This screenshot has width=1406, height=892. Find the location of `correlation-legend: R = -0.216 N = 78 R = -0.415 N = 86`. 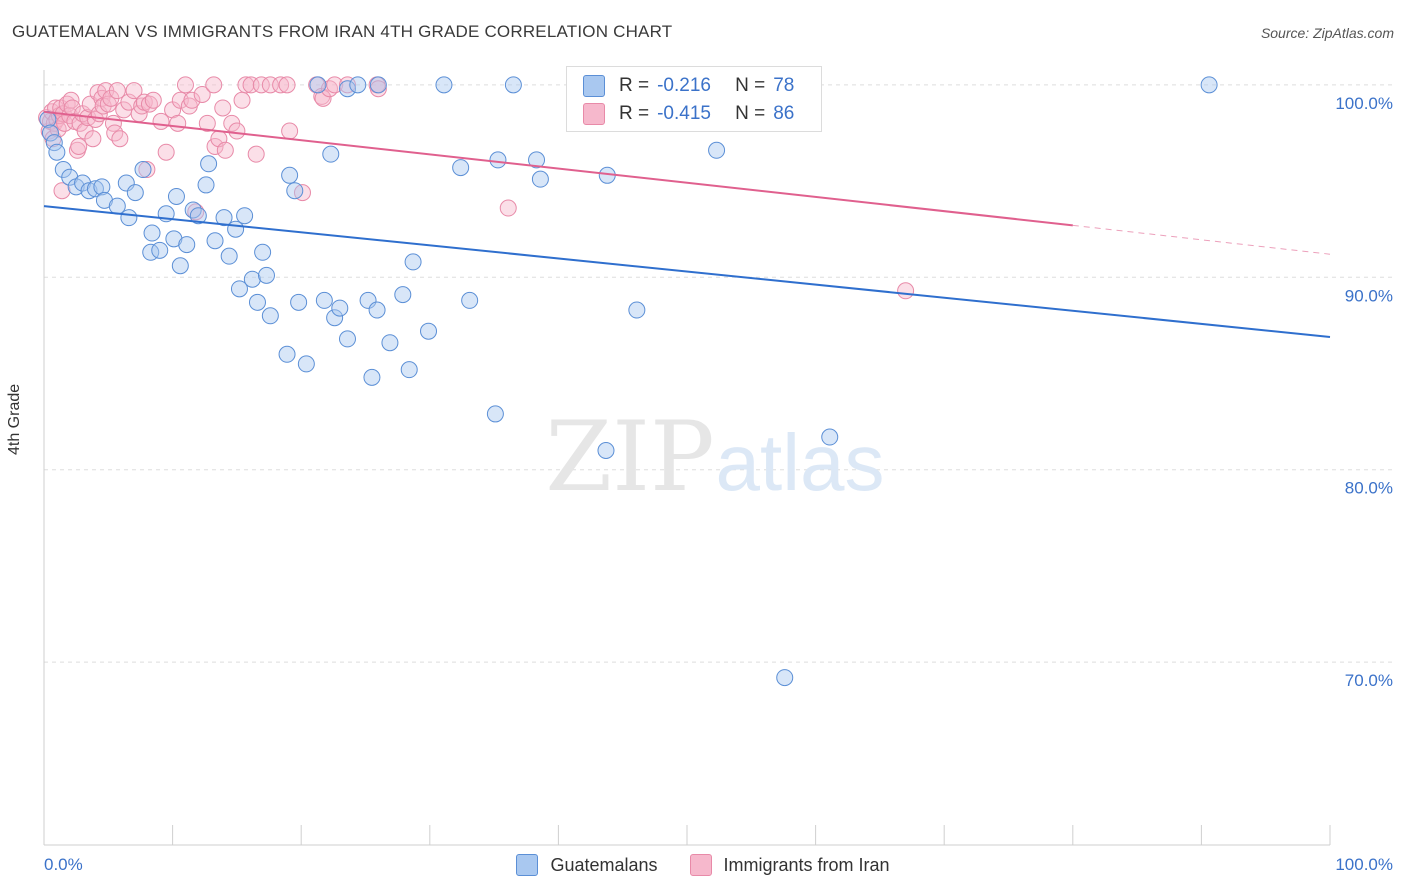

correlation-legend: R = -0.216 N = 78 R = -0.415 N = 86 is located at coordinates (694, 99).